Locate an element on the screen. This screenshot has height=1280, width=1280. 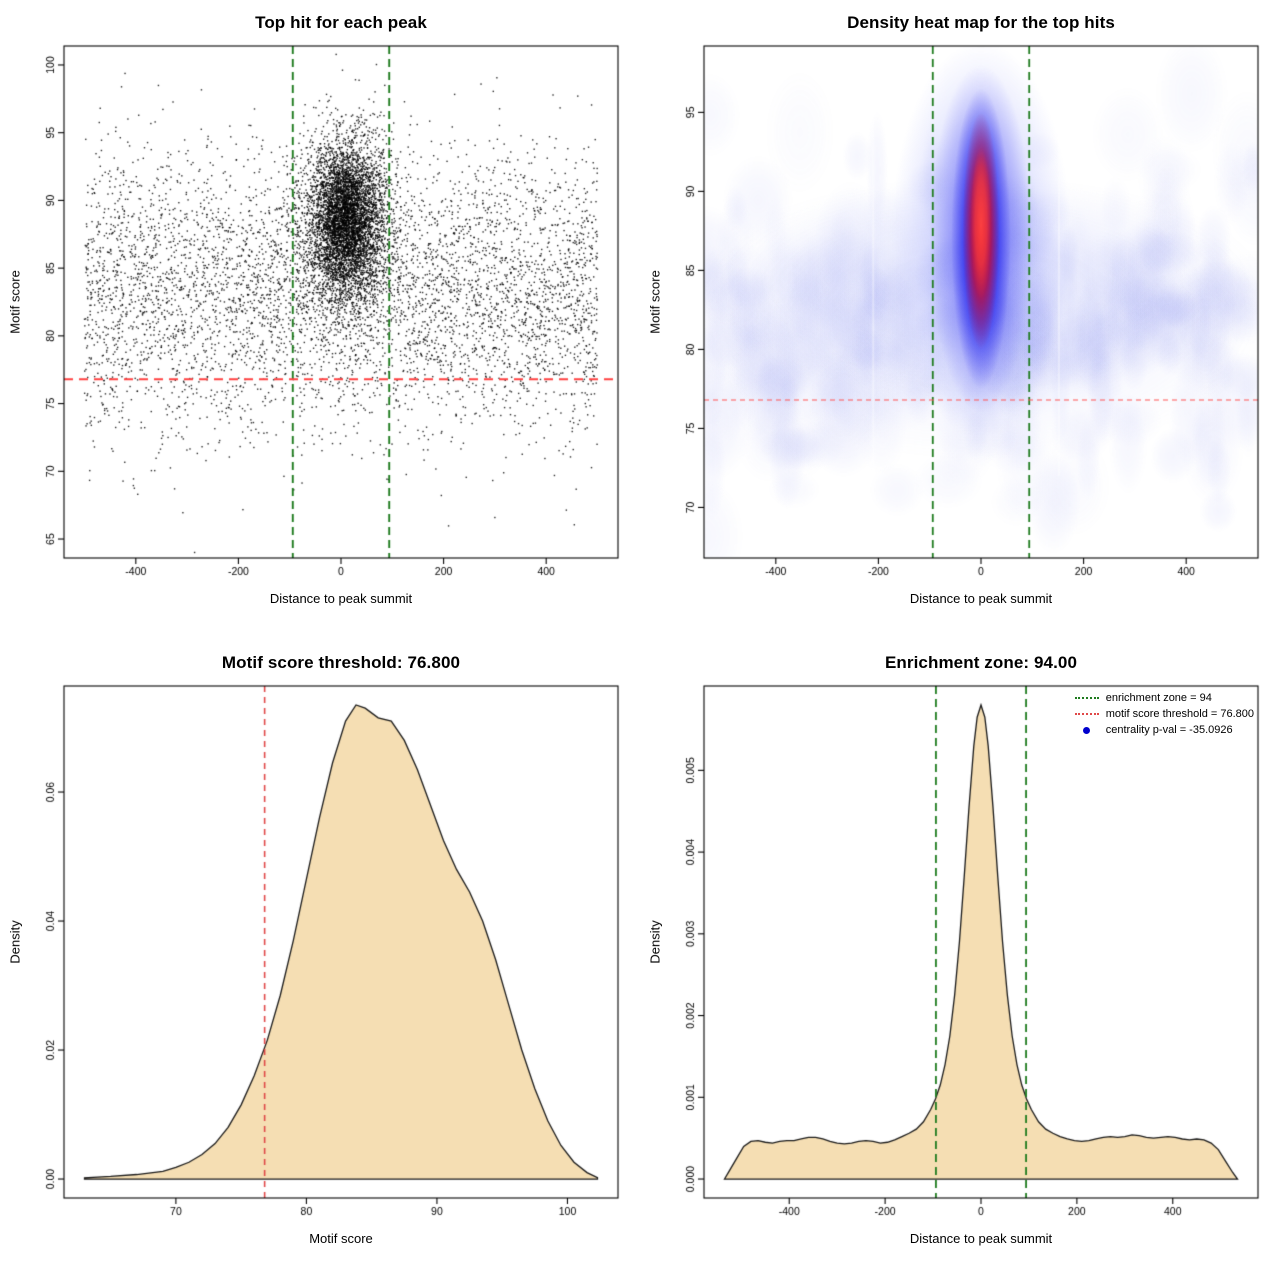
chart-title: Density heat map for the top hits is located at coordinates (981, 22).